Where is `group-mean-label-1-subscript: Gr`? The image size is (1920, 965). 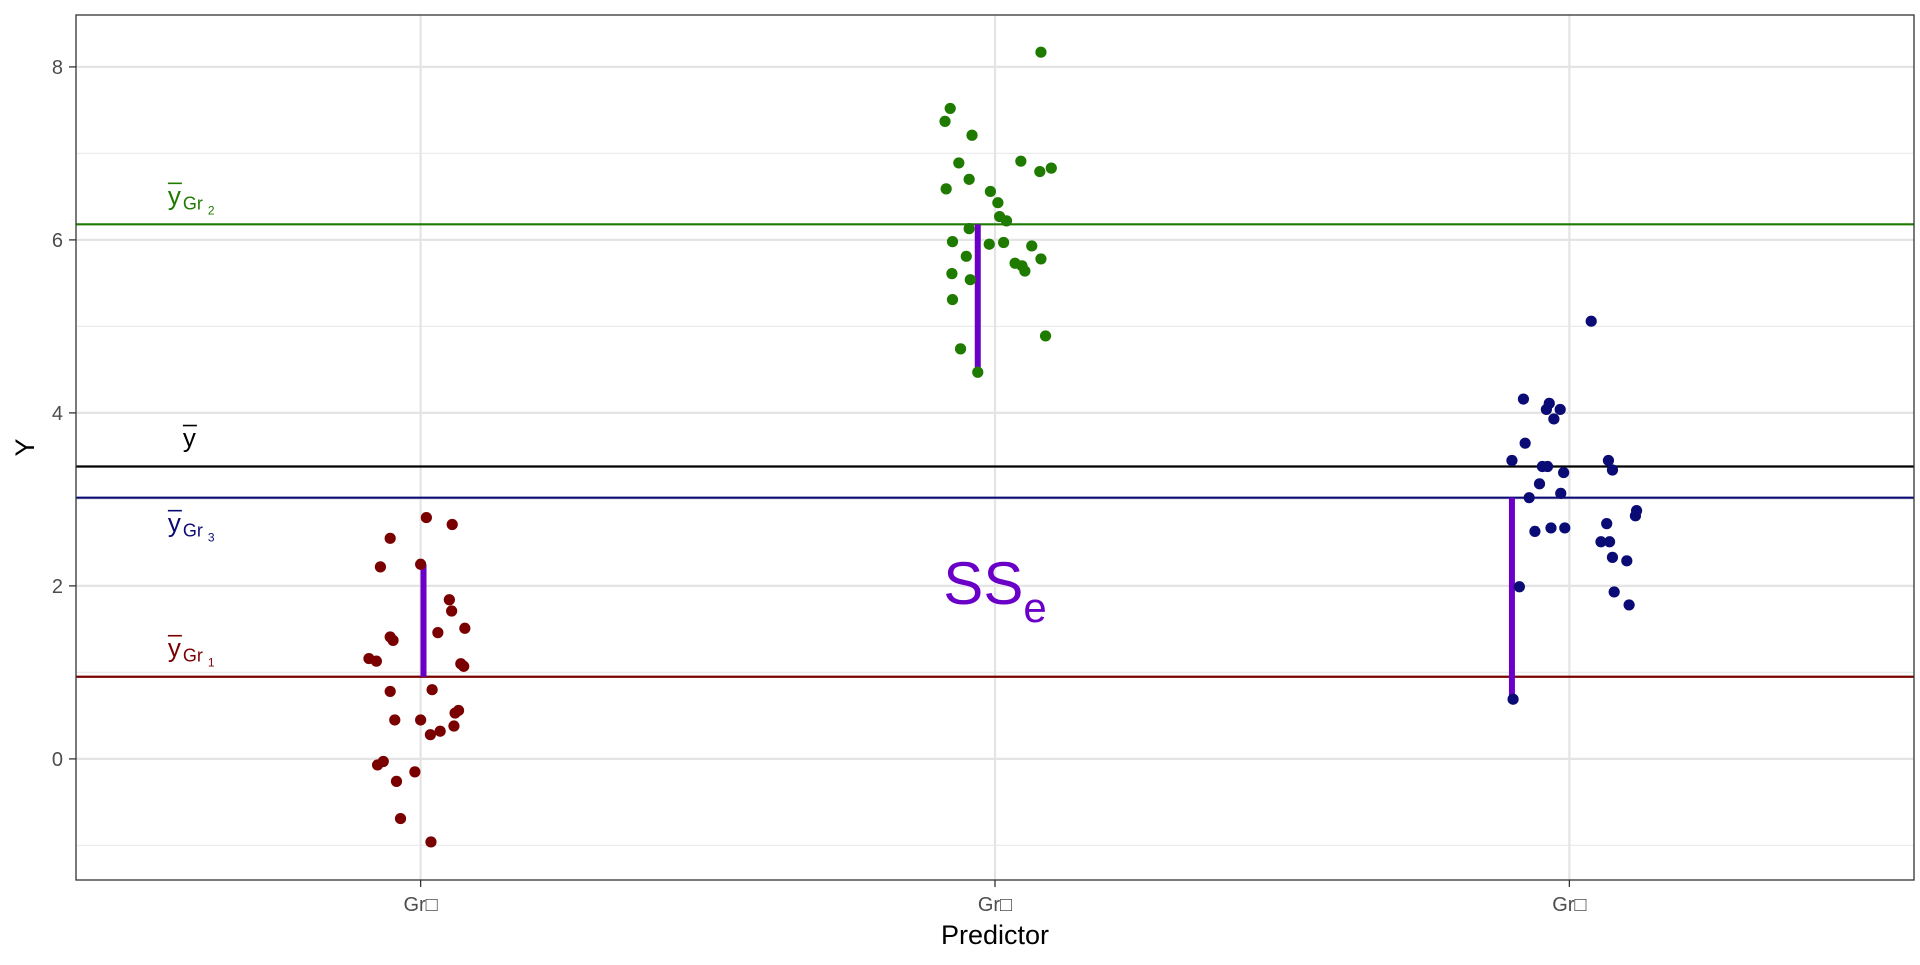 group-mean-label-1-subscript: Gr is located at coordinates (193, 656).